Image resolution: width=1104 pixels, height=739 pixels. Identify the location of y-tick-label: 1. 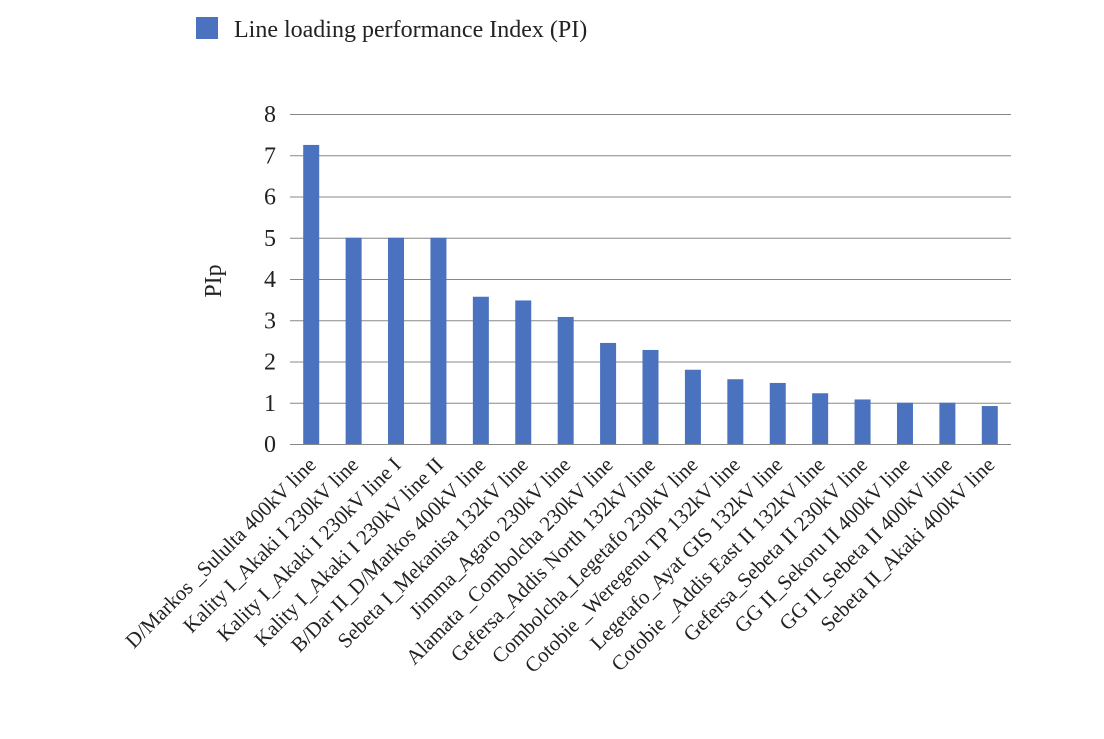
(270, 404).